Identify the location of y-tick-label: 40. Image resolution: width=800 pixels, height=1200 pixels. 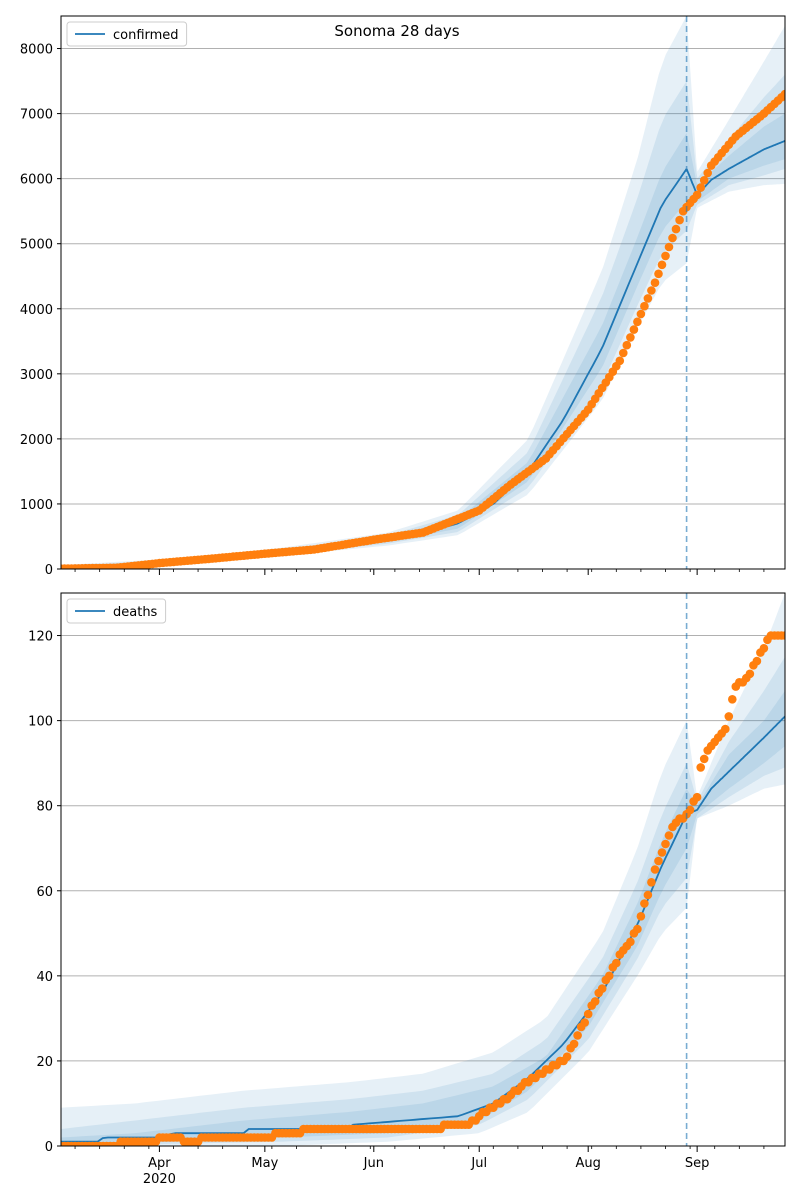
(44, 977).